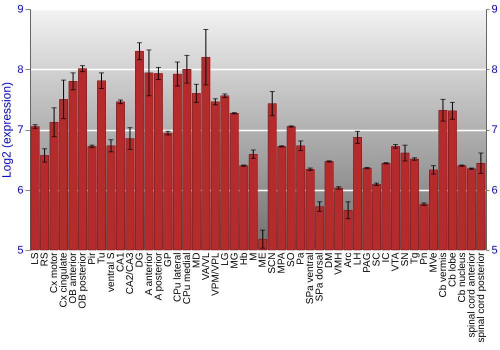 This screenshot has width=500, height=350. What do you see at coordinates (92, 258) in the screenshot?
I see `x-tick-label: Pir` at bounding box center [92, 258].